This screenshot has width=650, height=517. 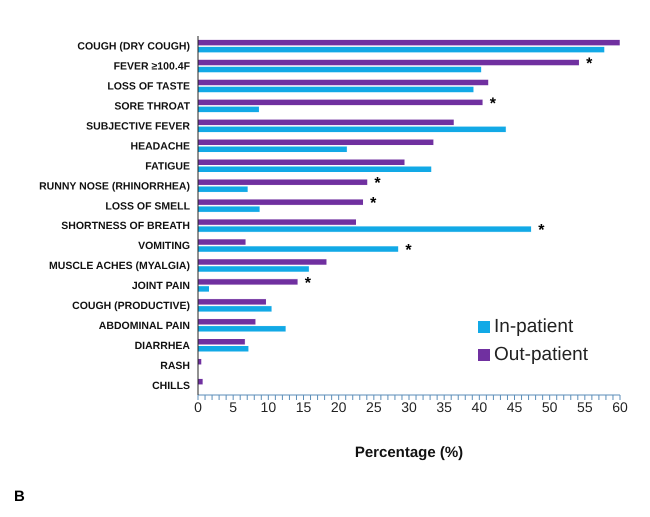 What do you see at coordinates (152, 106) in the screenshot?
I see `y-tick-label: SORE THROAT` at bounding box center [152, 106].